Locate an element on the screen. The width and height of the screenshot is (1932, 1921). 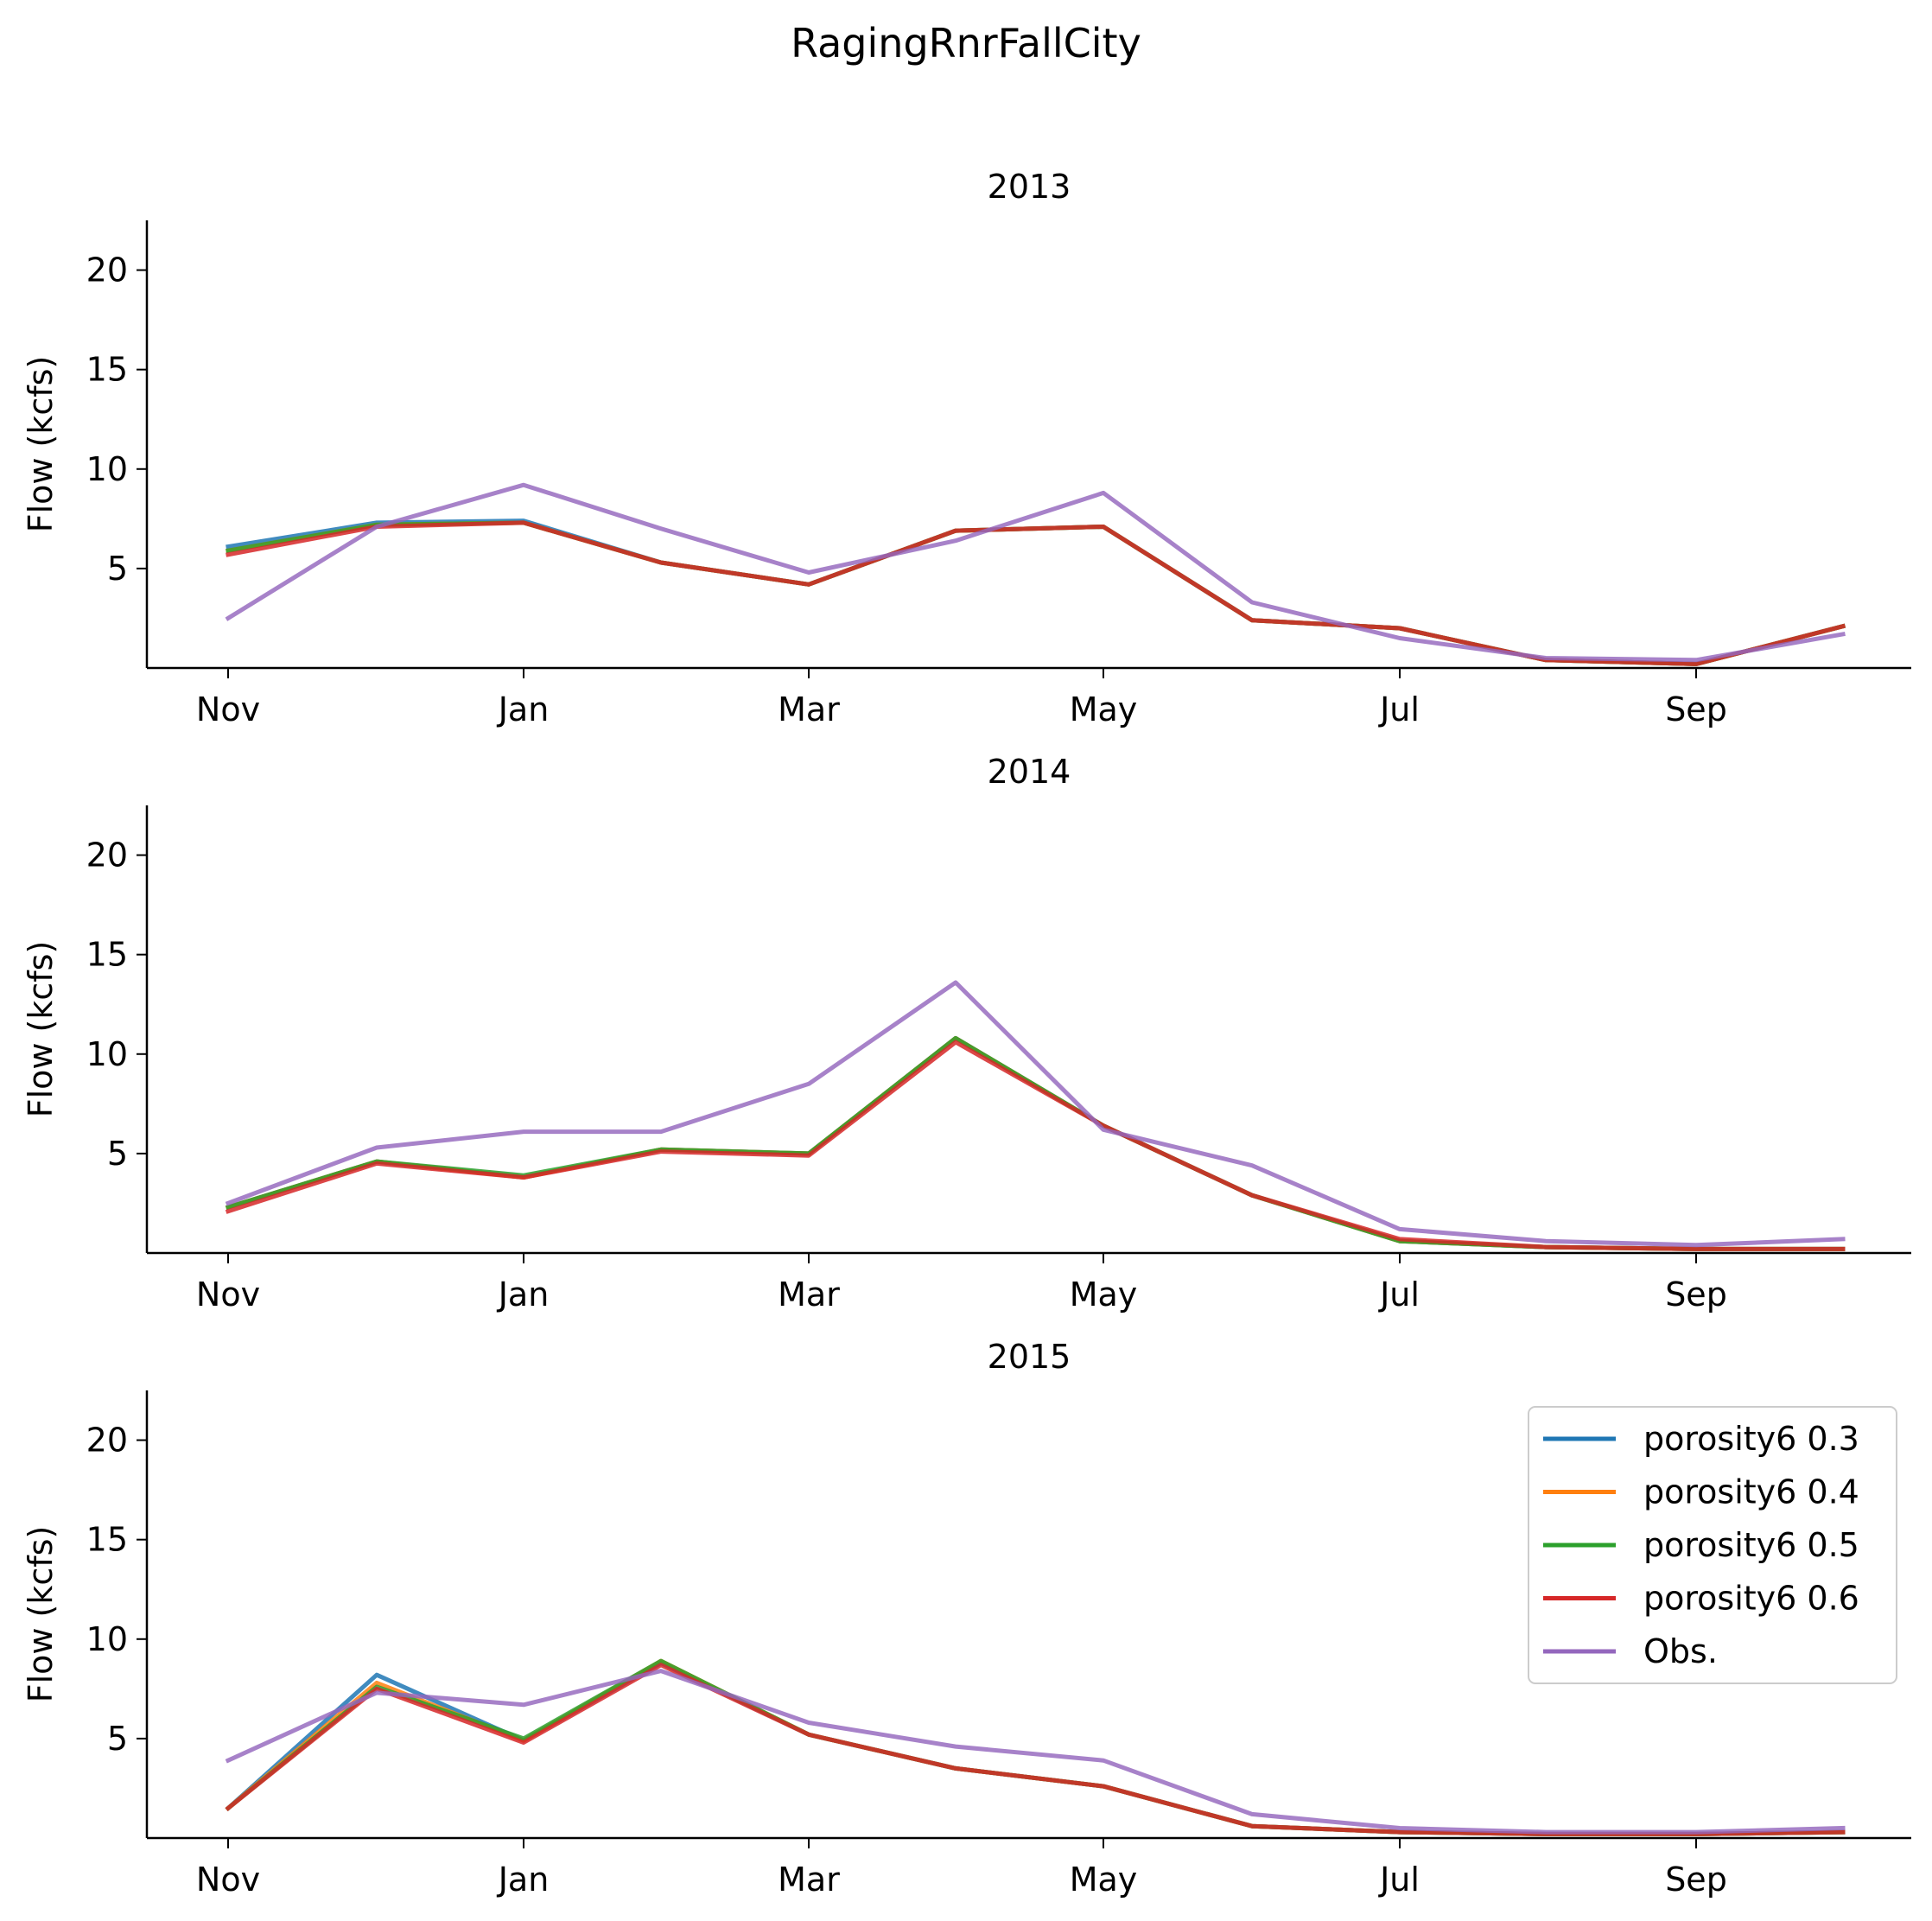
legend-label: porosity6 0.5 is located at coordinates (1751, 1545).